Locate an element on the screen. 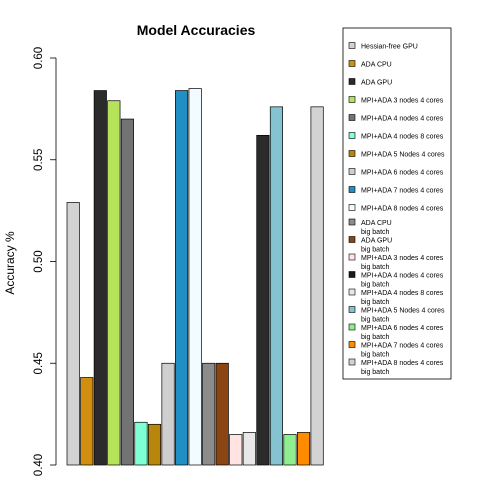 This screenshot has width=480, height=485. y-axis: 0.40 0.45 0.50 0.55 0.60 is located at coordinates (45, 261).